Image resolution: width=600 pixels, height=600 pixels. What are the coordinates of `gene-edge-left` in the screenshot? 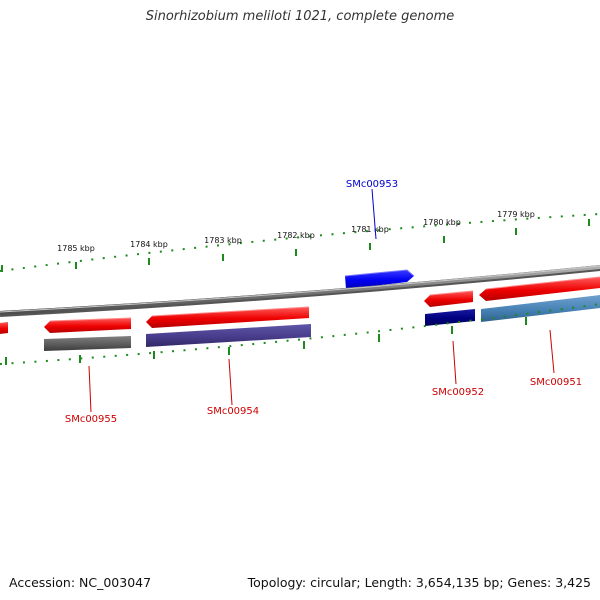 It's located at (4, 328).